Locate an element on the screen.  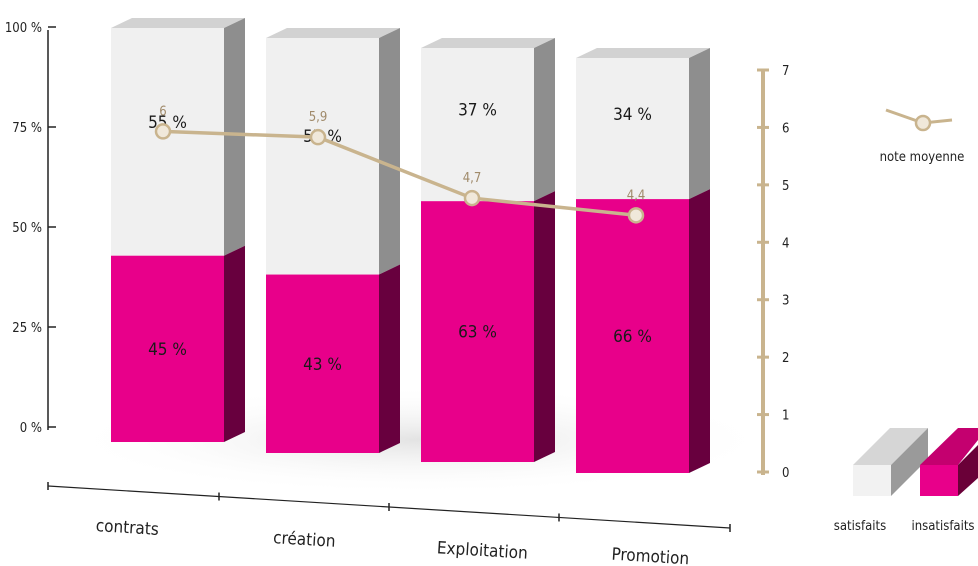
legend-satisfaits: satisfaits is located at coordinates (881, 481).